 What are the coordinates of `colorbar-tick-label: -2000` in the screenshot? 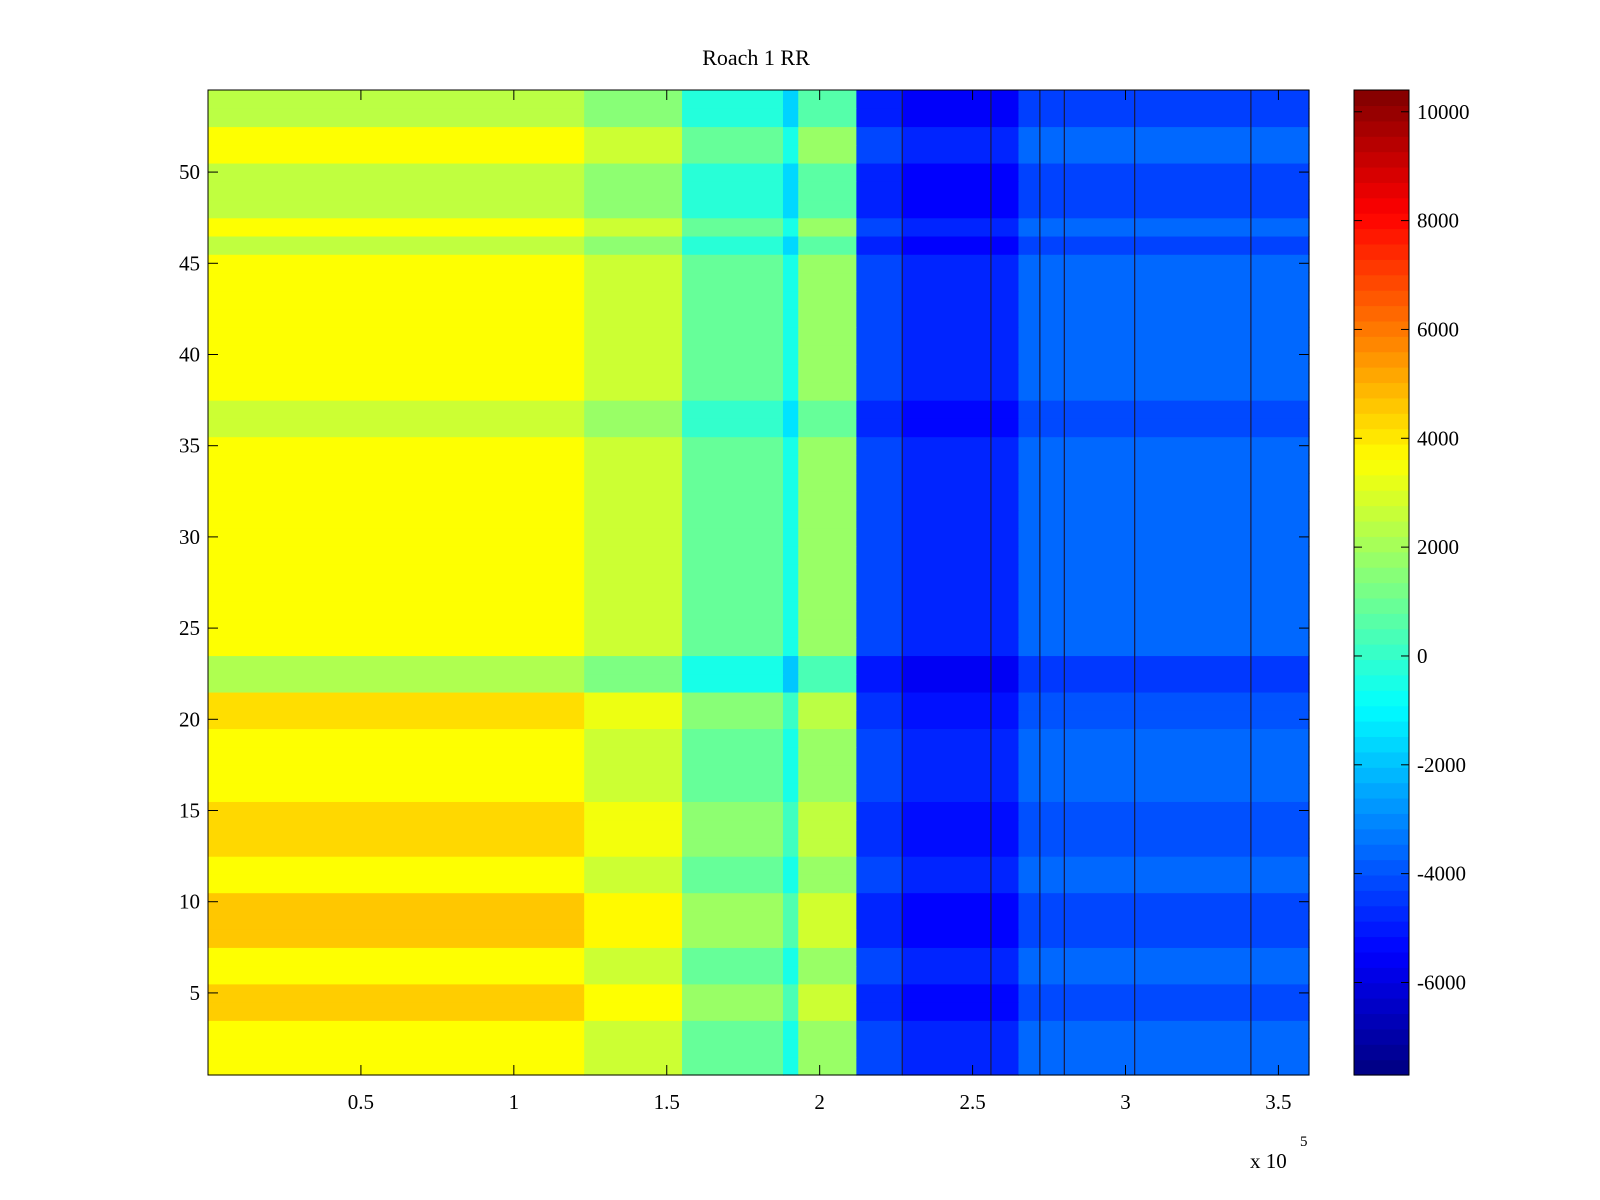 It's located at (1441, 765).